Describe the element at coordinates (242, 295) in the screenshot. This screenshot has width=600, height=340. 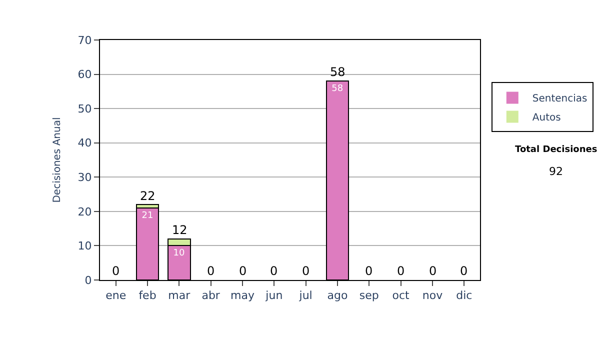
I see `x-tick-label: may` at that location.